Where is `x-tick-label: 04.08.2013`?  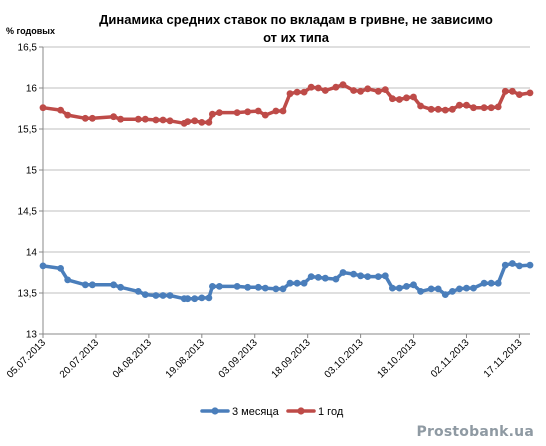
x-tick-label: 04.08.2013 is located at coordinates (132, 358).